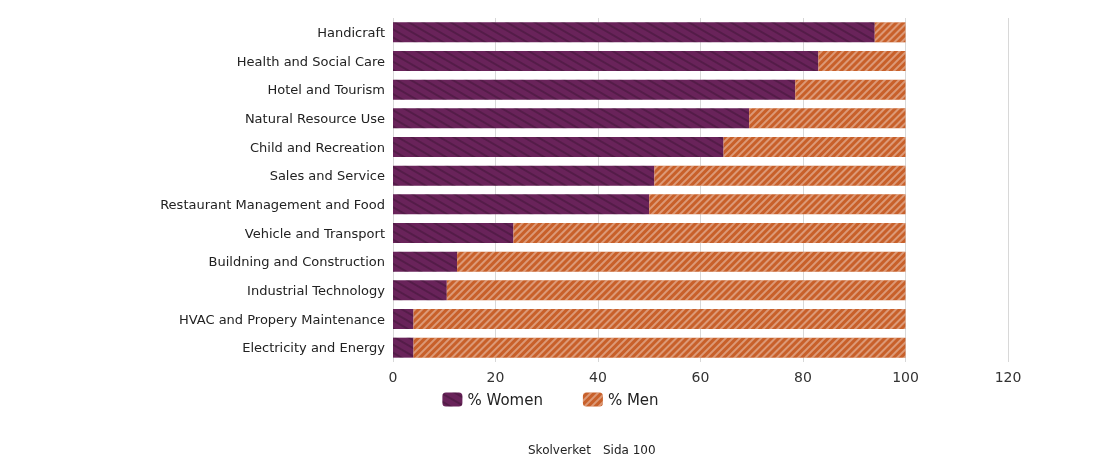 The width and height of the screenshot is (1101, 470). I want to click on y-tick-label: Hotel and Tourism, so click(326, 90).